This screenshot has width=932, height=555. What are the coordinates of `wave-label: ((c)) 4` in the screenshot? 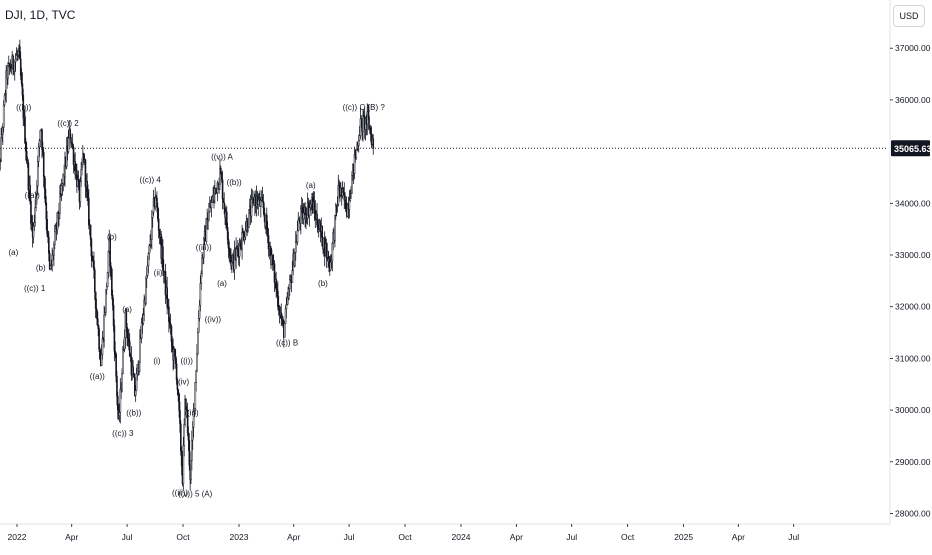 It's located at (151, 180).